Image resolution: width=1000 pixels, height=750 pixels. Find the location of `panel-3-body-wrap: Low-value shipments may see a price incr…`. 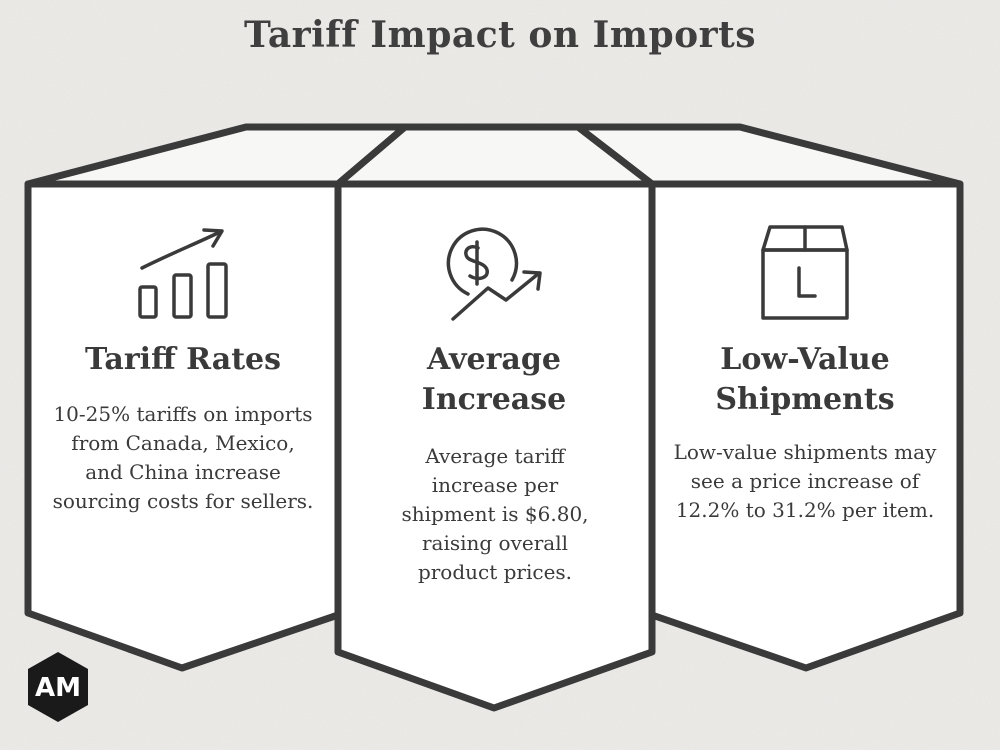

panel-3-body-wrap: Low-value shipments may see a price incr… is located at coordinates (805, 481).